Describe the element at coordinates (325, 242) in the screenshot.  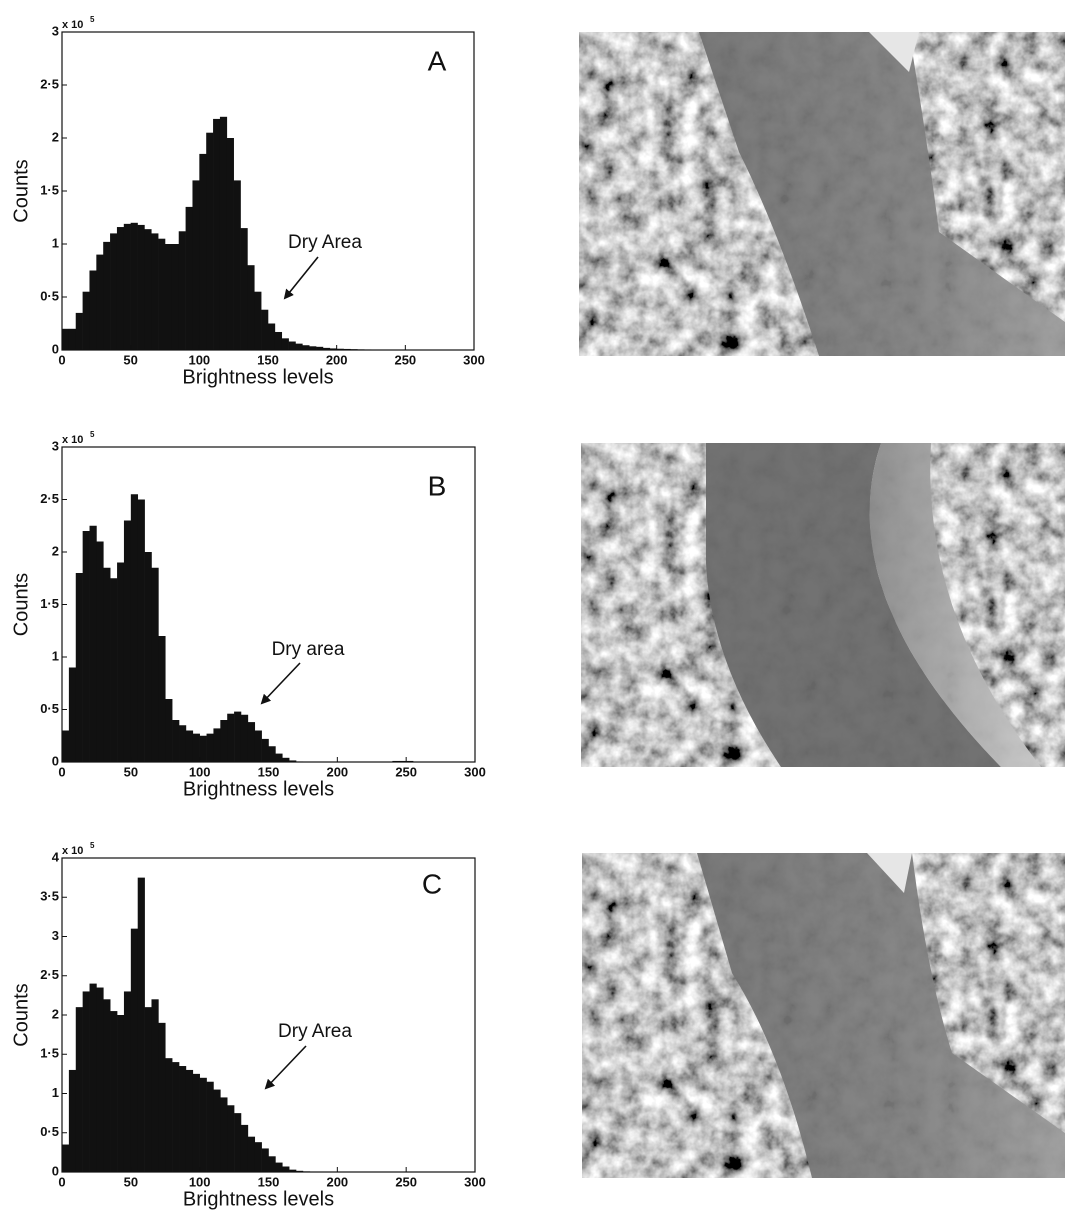
I see `annotation: Dry Area` at that location.